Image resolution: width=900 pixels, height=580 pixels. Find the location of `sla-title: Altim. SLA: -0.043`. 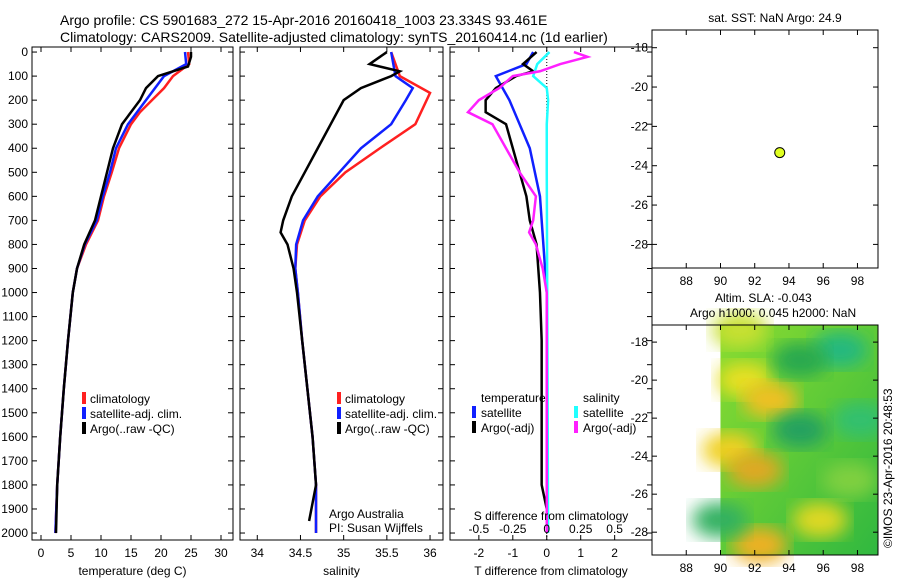

sla-title: Altim. SLA: -0.043 is located at coordinates (763, 298).